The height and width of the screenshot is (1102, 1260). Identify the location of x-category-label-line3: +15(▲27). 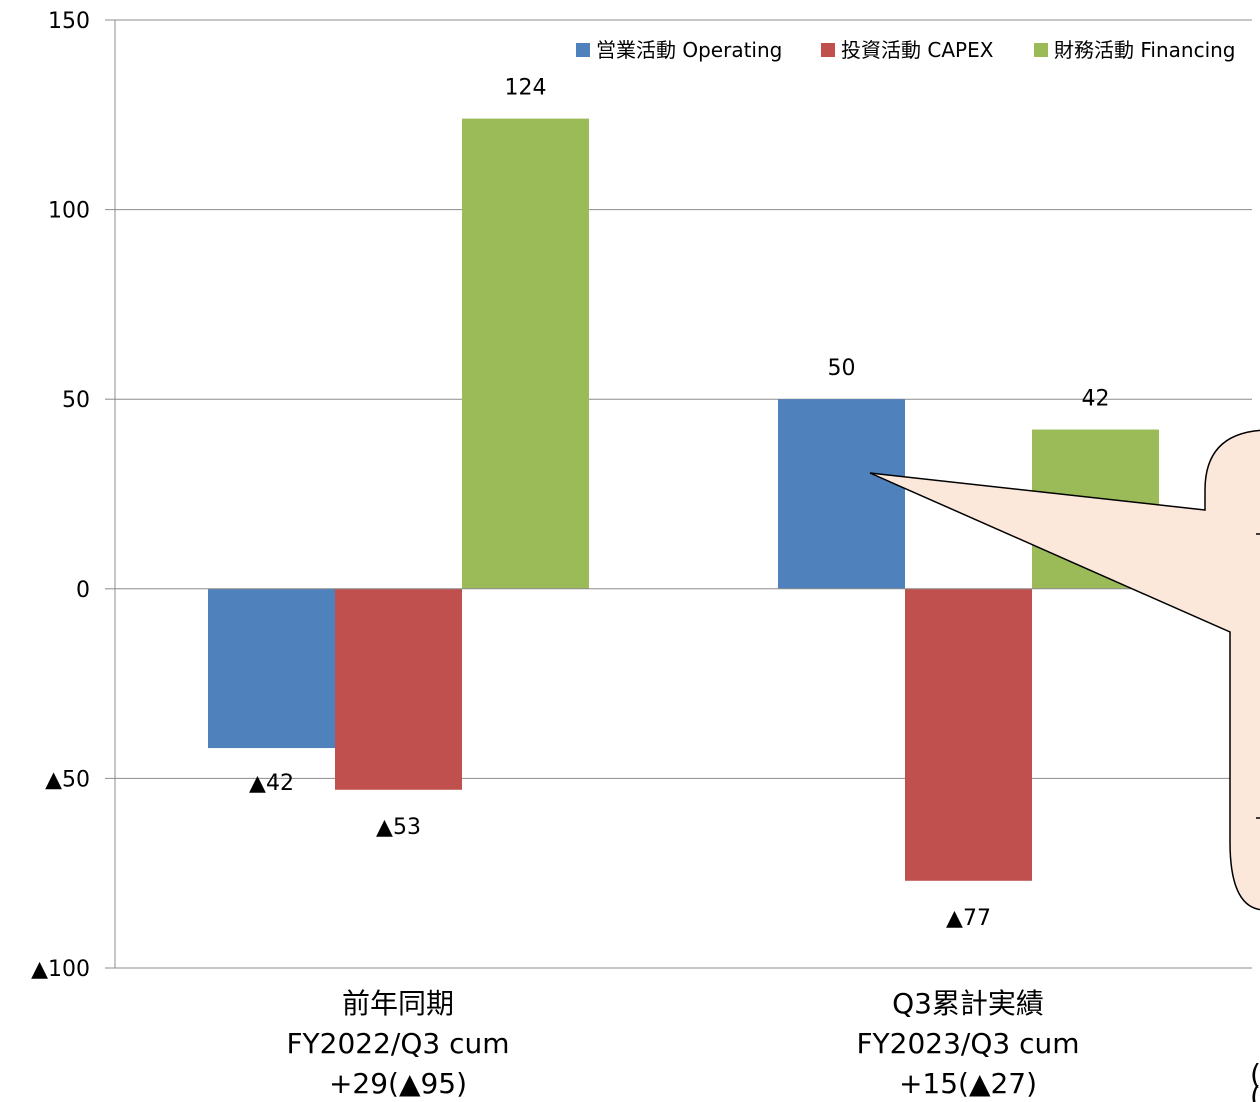
(968, 1083).